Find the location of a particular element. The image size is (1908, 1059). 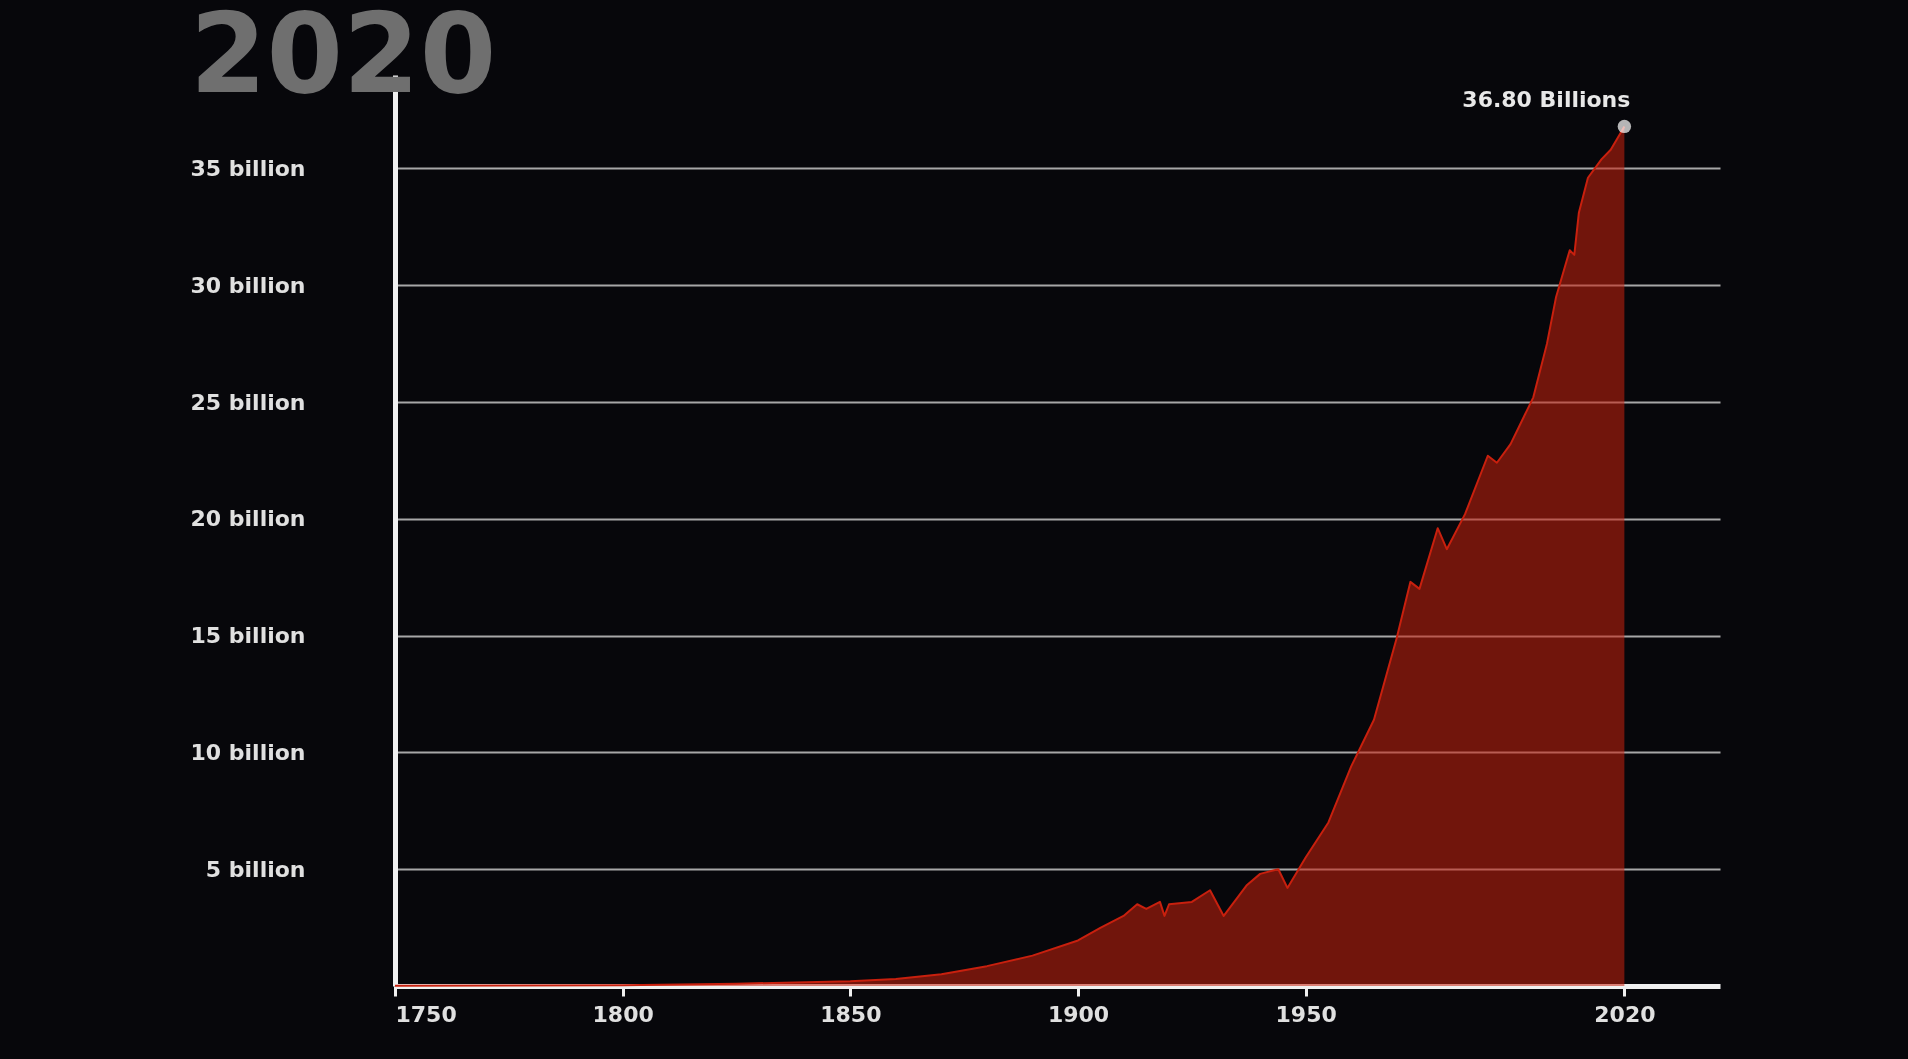

x-tick-label: 1950 is located at coordinates (1306, 1014).